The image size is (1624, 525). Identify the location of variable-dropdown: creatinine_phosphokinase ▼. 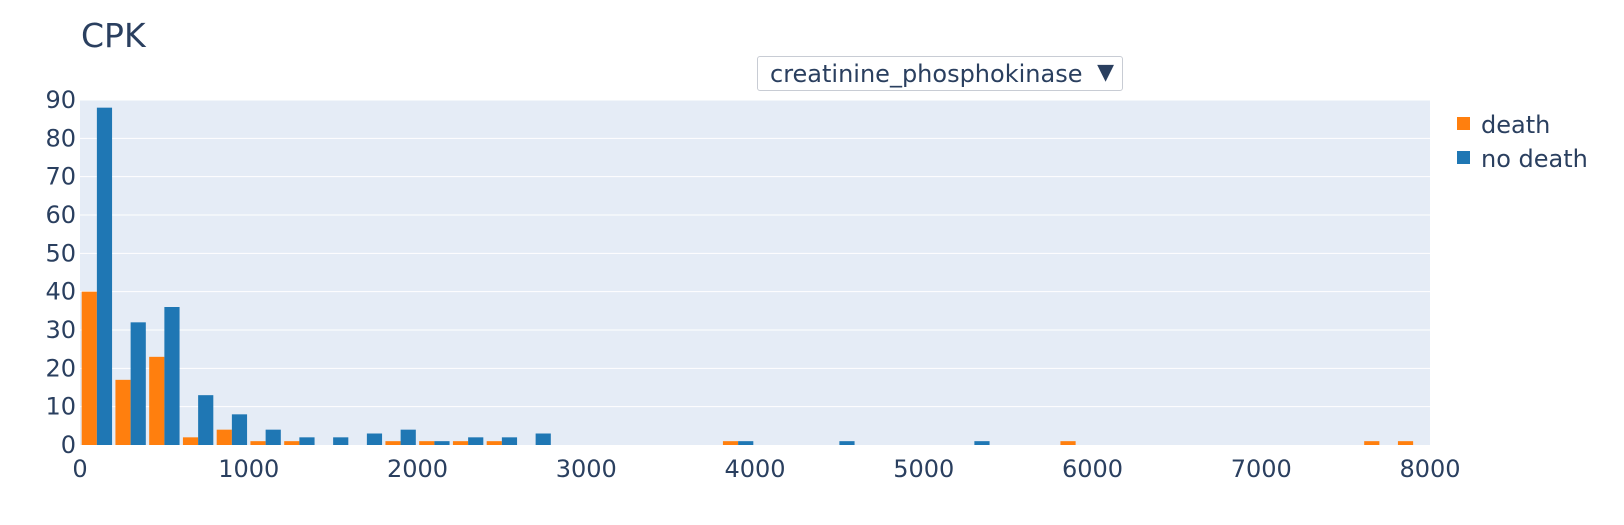
(940, 73).